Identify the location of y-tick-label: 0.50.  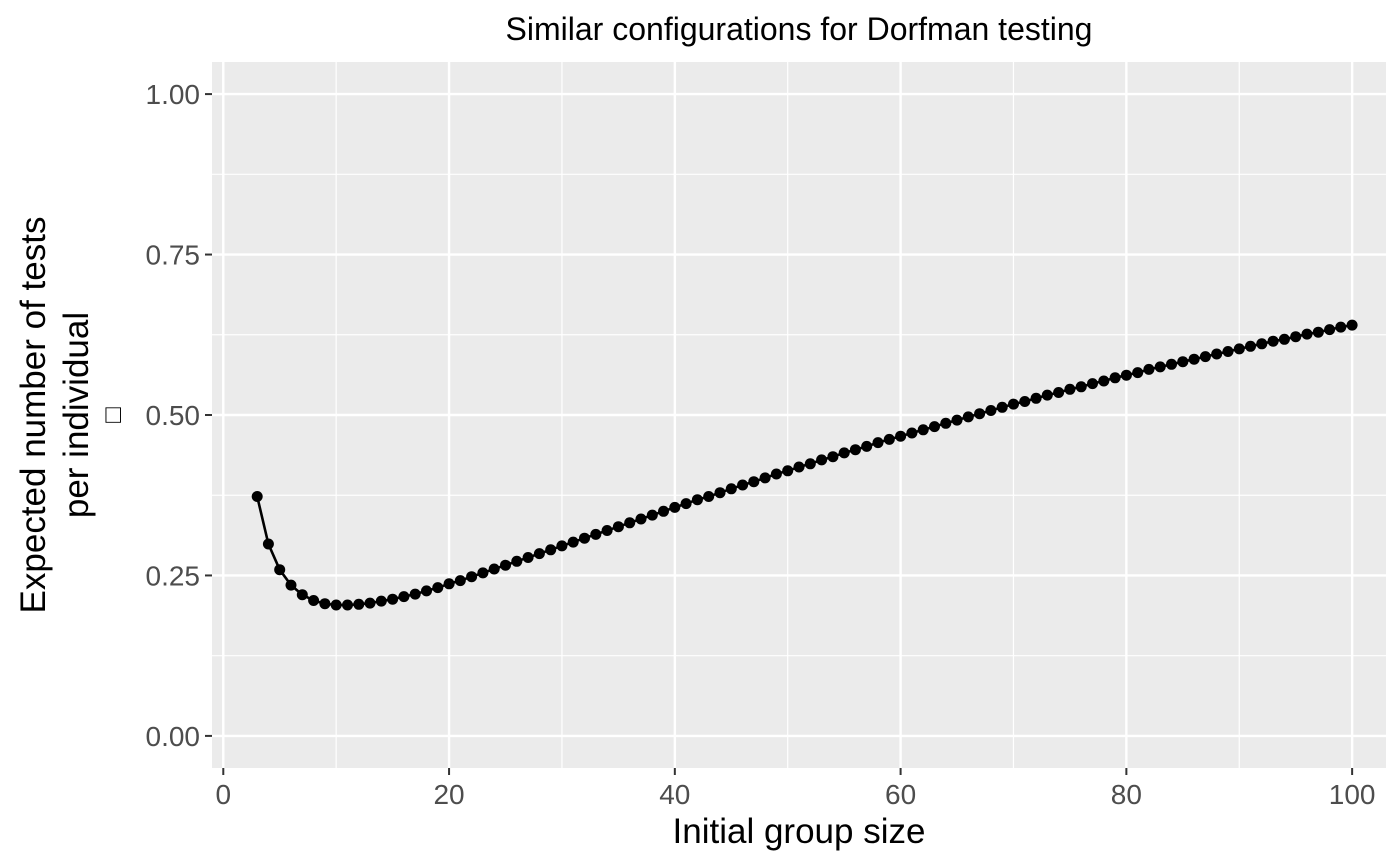
(173, 415).